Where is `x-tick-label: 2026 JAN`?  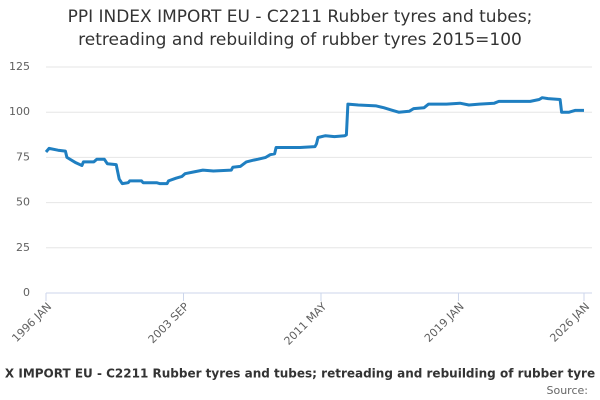
x-tick-label: 2026 JAN is located at coordinates (569, 322).